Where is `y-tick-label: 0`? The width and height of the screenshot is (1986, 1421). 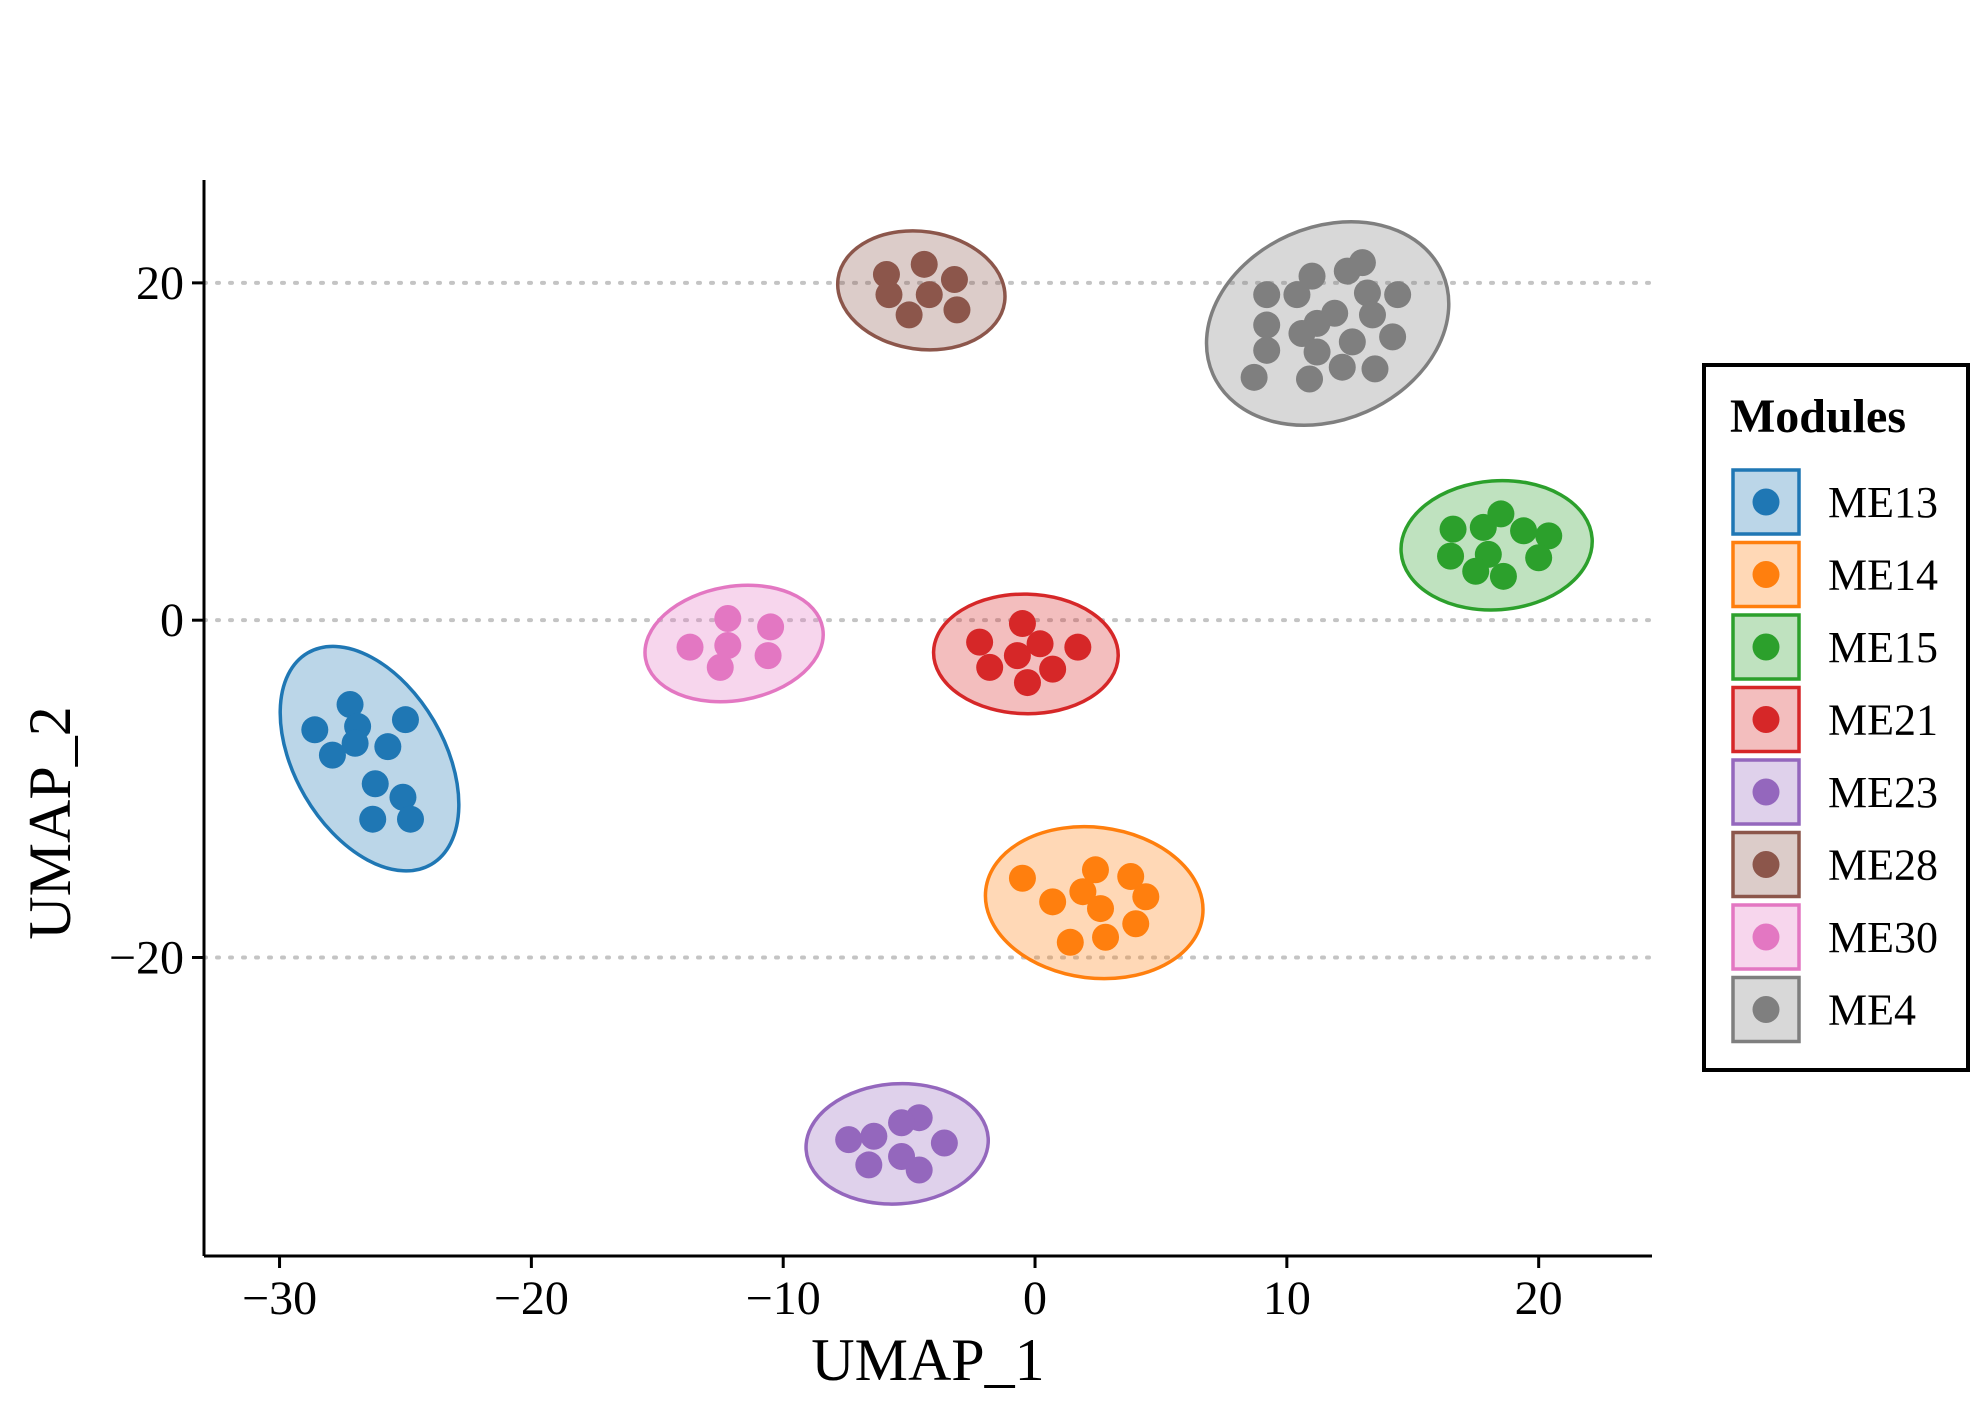
y-tick-label: 0 is located at coordinates (172, 620).